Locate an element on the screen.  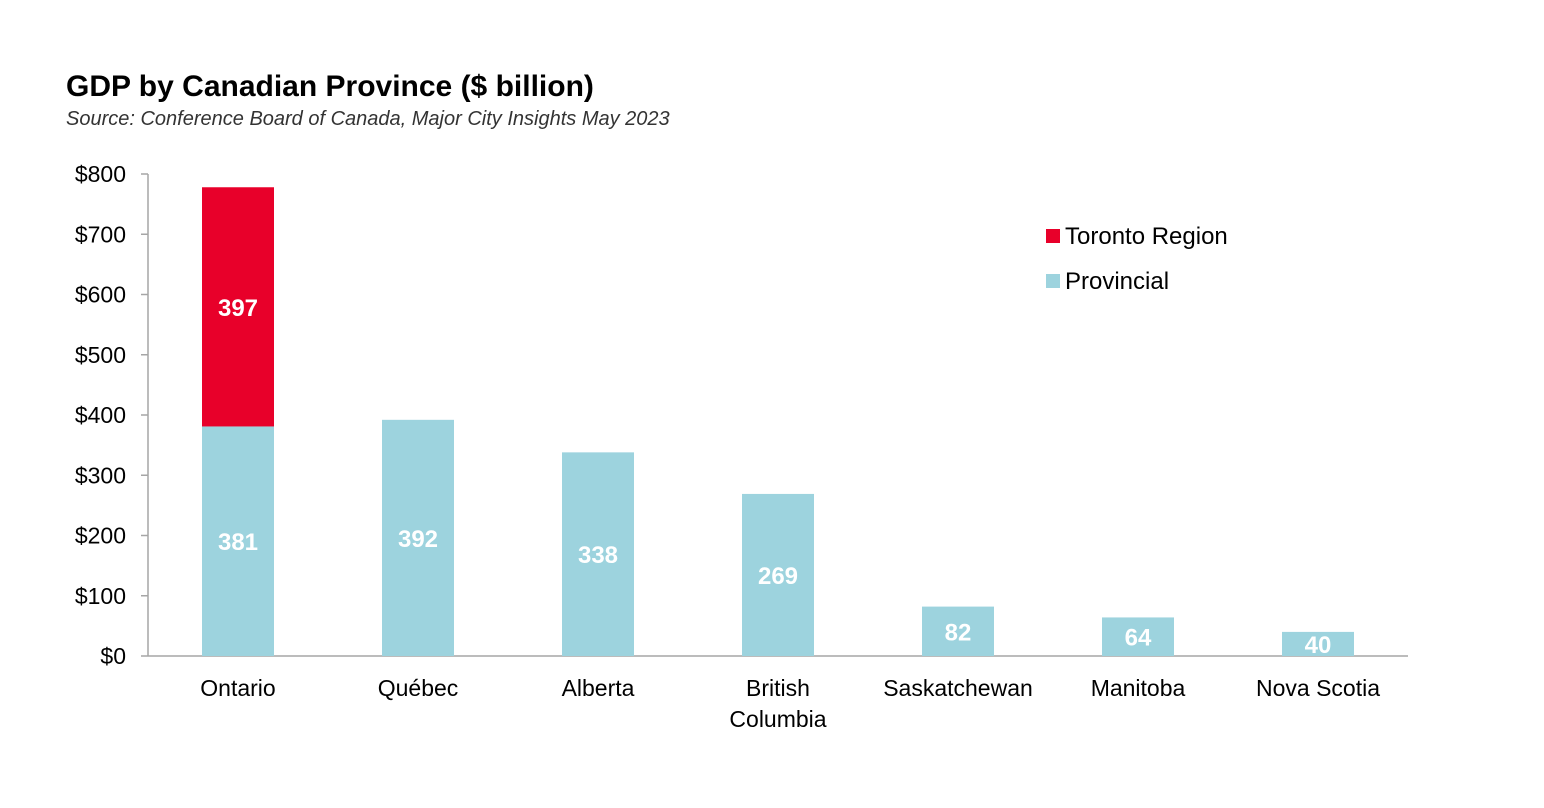
y-tick-label: $100 is located at coordinates (100, 596).